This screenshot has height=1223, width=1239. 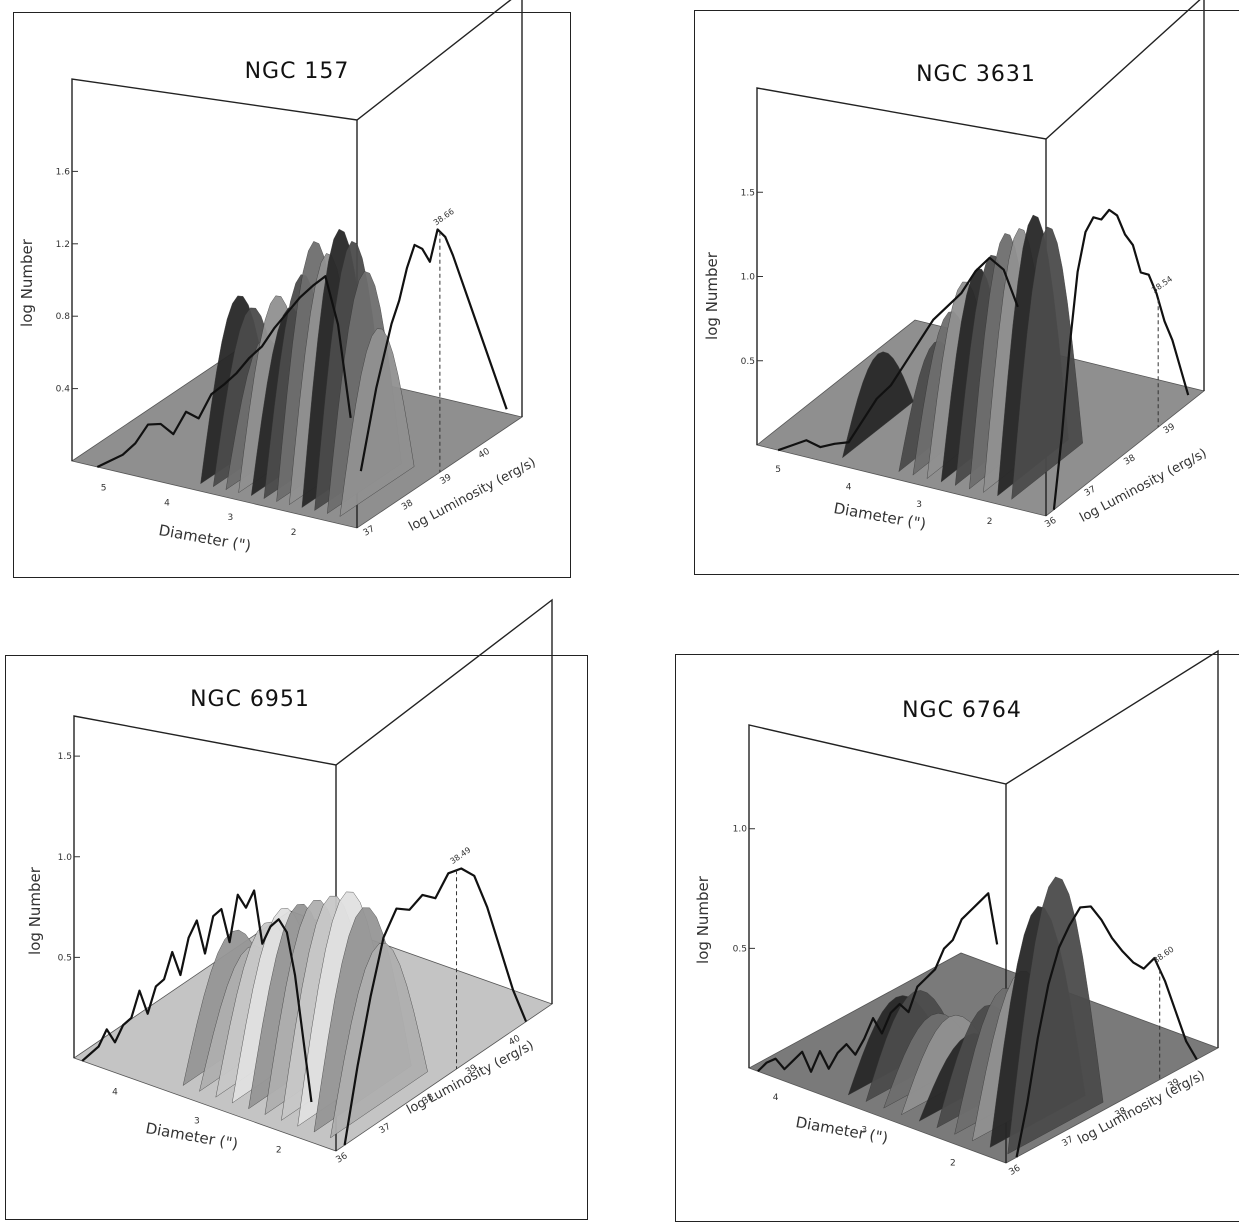 I want to click on peak-label: 38.66, so click(x=444, y=217).